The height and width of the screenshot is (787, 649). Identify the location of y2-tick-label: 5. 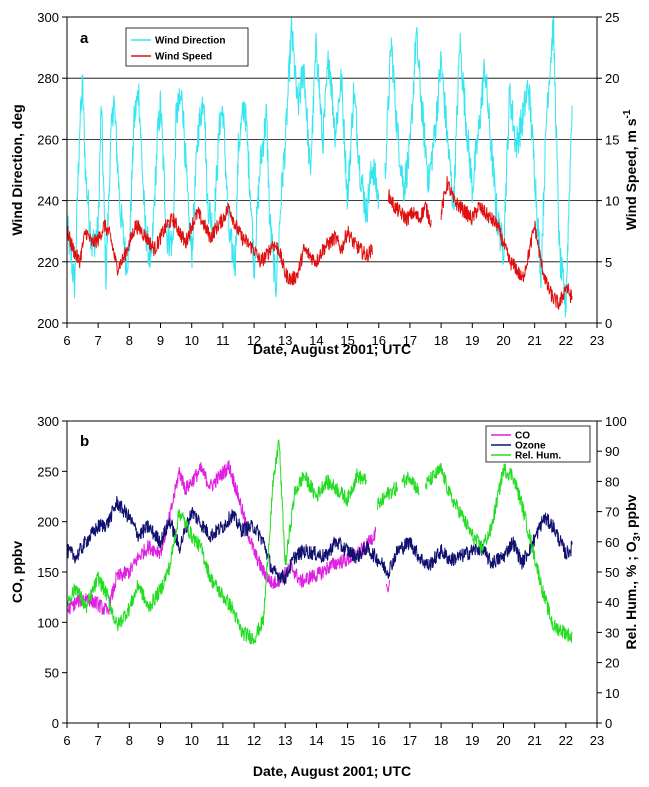
(608, 262).